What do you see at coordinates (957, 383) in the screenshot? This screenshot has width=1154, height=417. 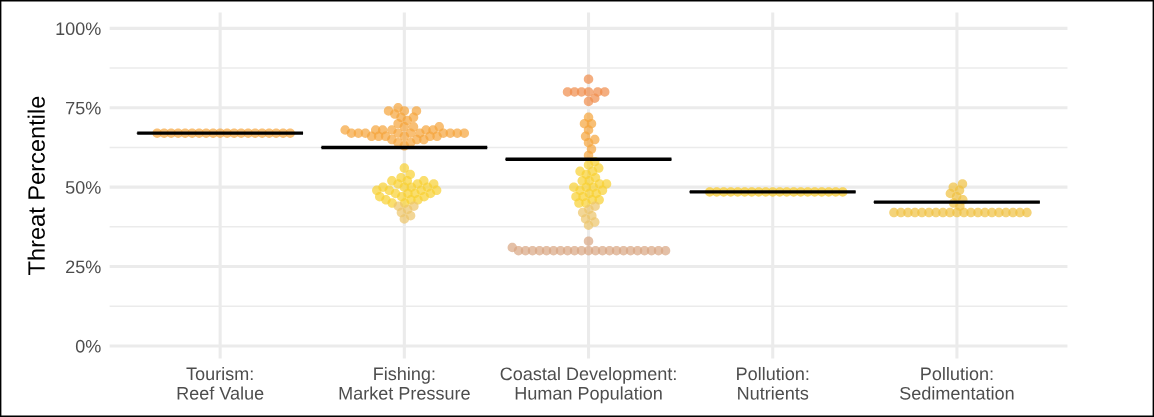 I see `x-tick-label: Pollution: Sedimentation` at bounding box center [957, 383].